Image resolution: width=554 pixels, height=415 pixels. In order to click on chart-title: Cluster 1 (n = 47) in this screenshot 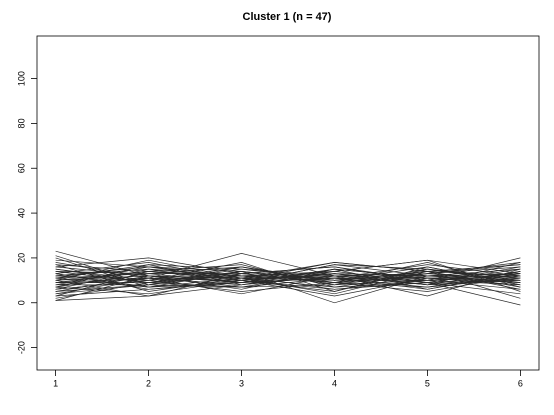, I will do `click(287, 17)`.